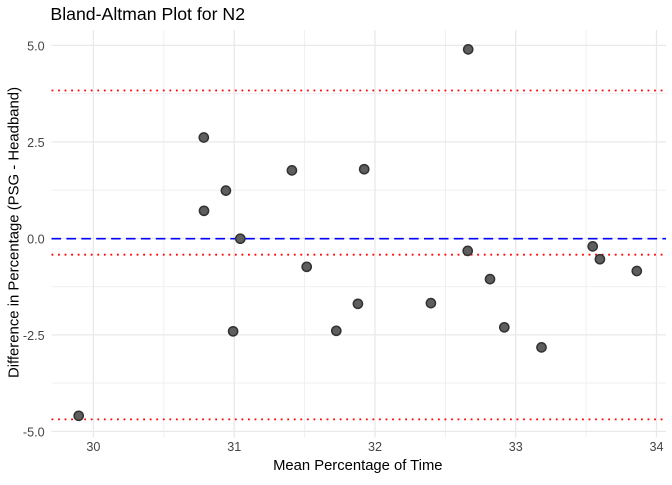 The height and width of the screenshot is (485, 672). What do you see at coordinates (36, 46) in the screenshot?
I see `svg-text: 5.0` at bounding box center [36, 46].